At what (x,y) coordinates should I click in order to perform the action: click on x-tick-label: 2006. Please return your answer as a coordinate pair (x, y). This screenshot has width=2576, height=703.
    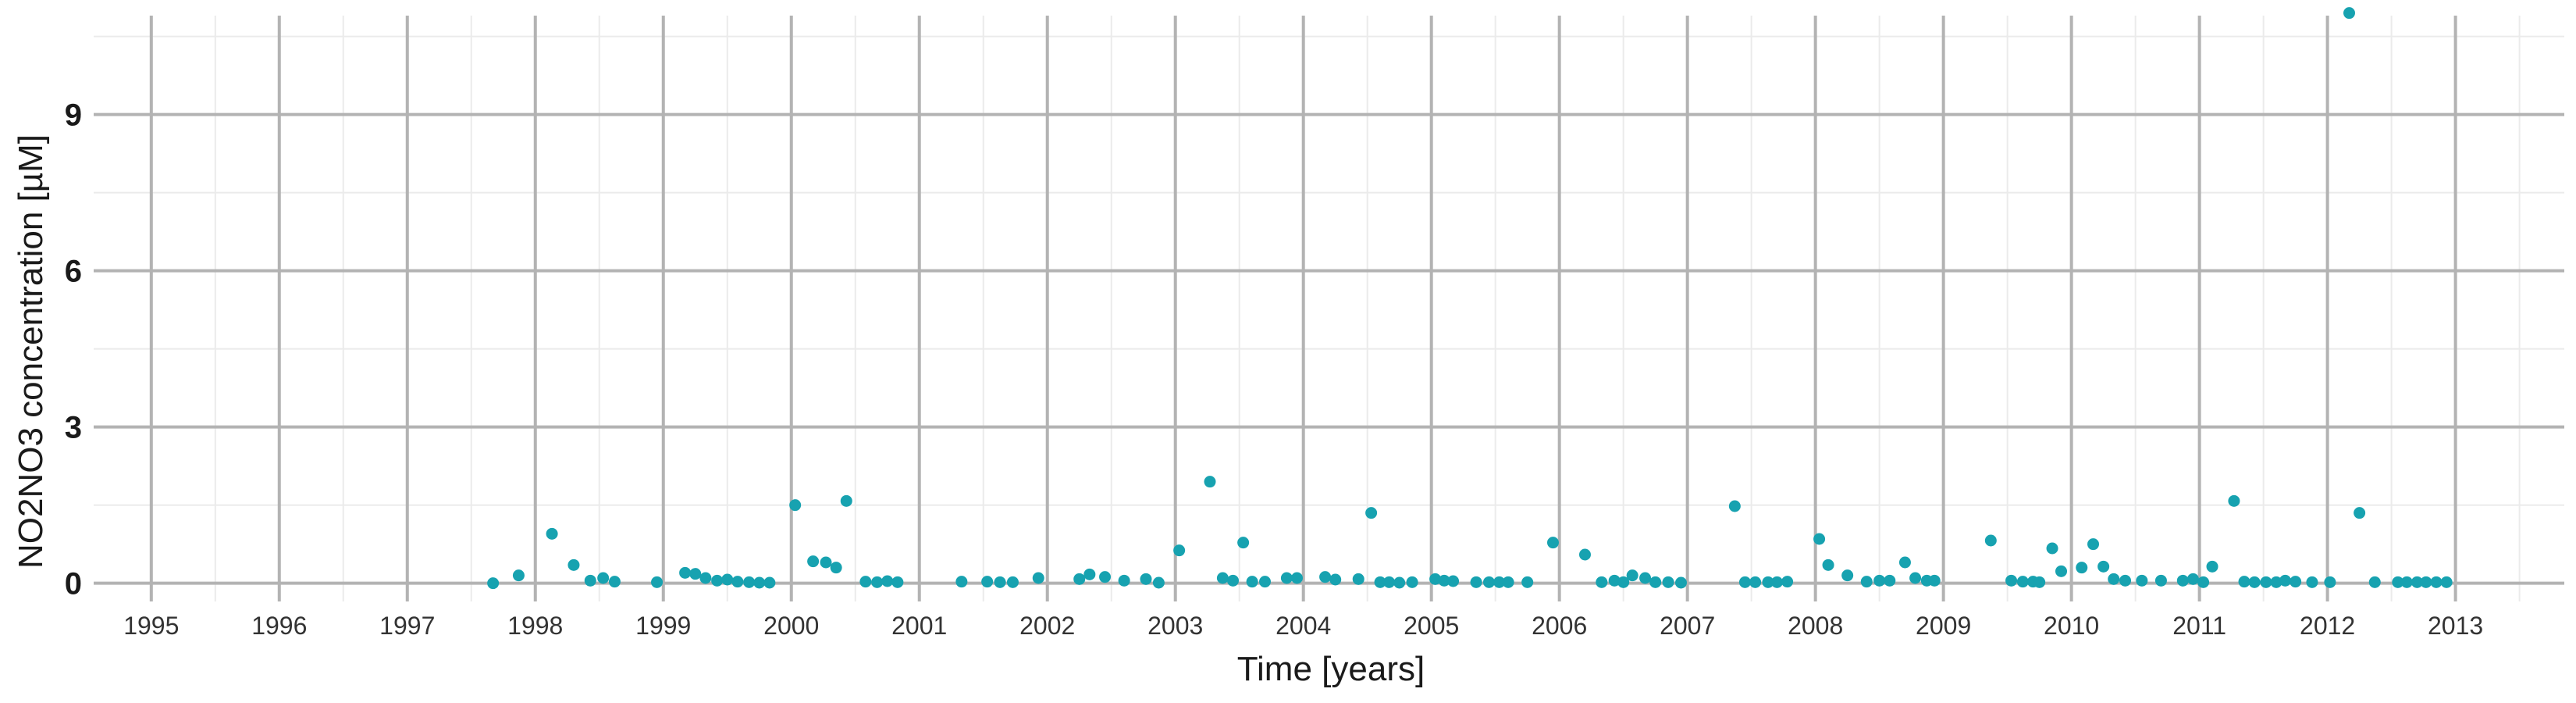
    Looking at the image, I should click on (1559, 626).